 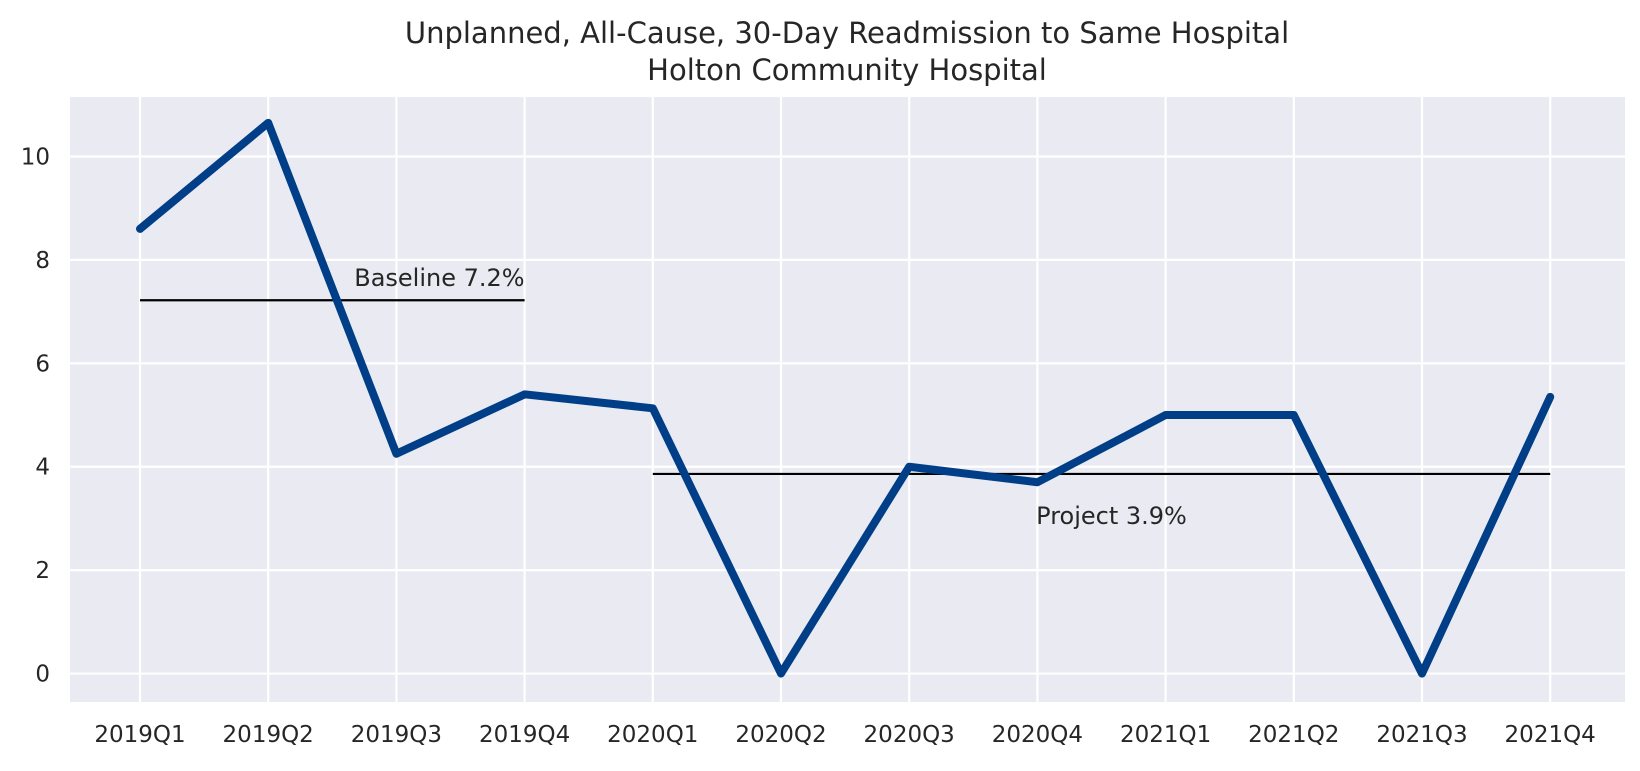 What do you see at coordinates (42, 261) in the screenshot?
I see `y-tick-label: 8` at bounding box center [42, 261].